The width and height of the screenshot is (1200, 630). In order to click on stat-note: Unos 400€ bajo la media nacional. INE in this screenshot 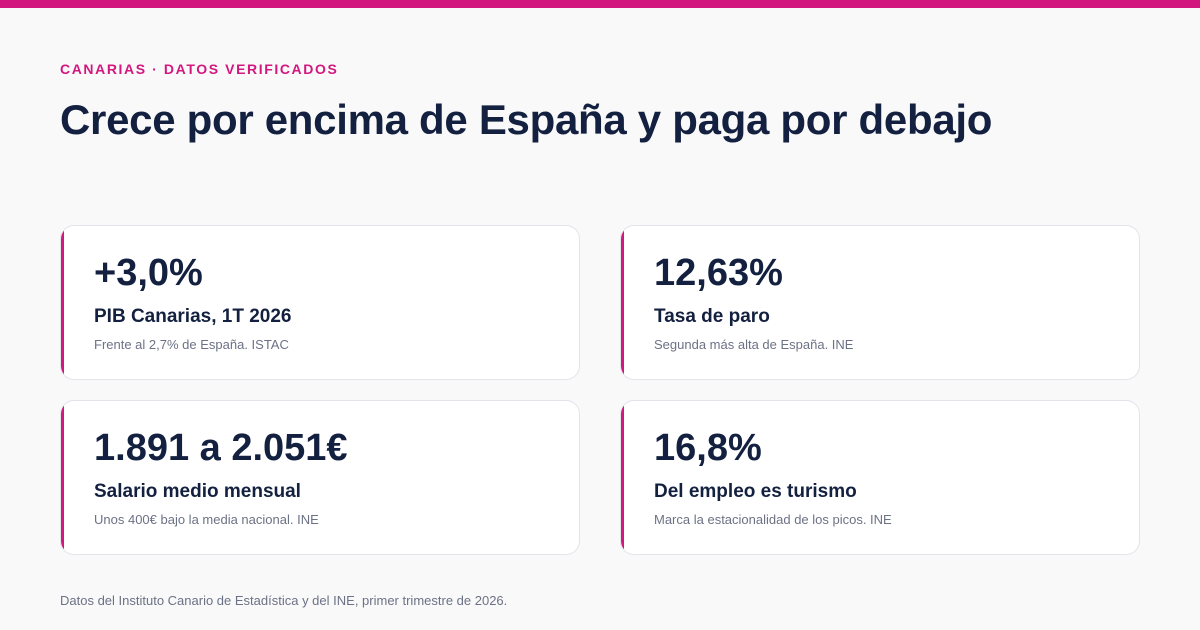, I will do `click(206, 519)`.